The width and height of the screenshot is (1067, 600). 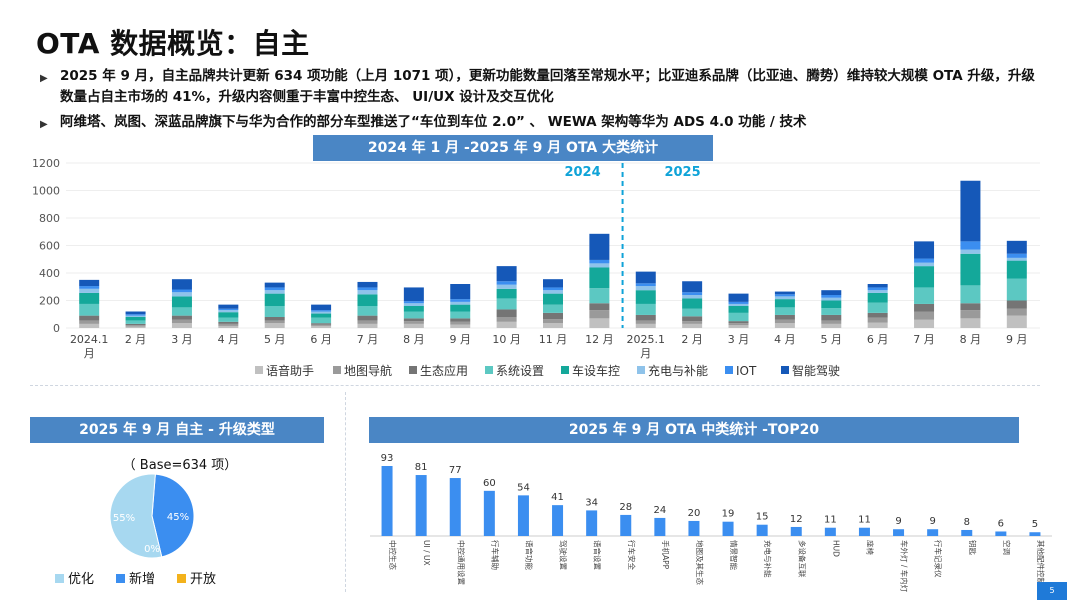 What do you see at coordinates (924, 339) in the screenshot?
I see `x-tick-label: 7 月` at bounding box center [924, 339].